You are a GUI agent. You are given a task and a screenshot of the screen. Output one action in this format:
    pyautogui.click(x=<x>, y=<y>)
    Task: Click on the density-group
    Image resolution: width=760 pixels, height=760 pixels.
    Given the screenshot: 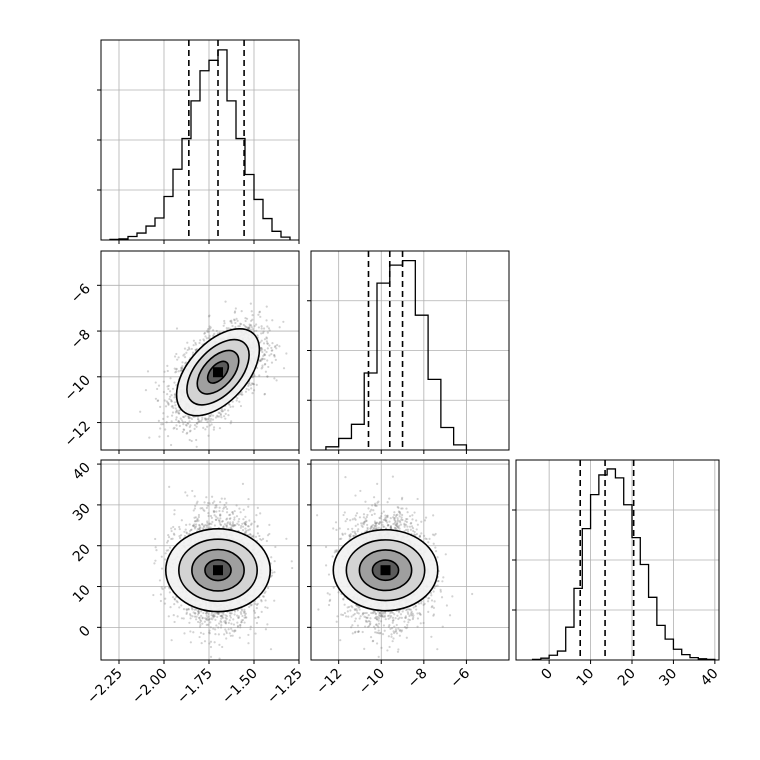 What is the action you would take?
    pyautogui.click(x=223, y=571)
    